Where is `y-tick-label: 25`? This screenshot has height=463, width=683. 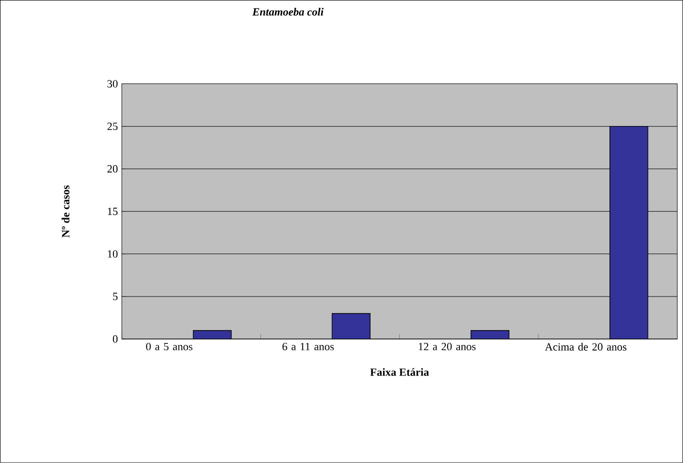 y-tick-label: 25 is located at coordinates (112, 126).